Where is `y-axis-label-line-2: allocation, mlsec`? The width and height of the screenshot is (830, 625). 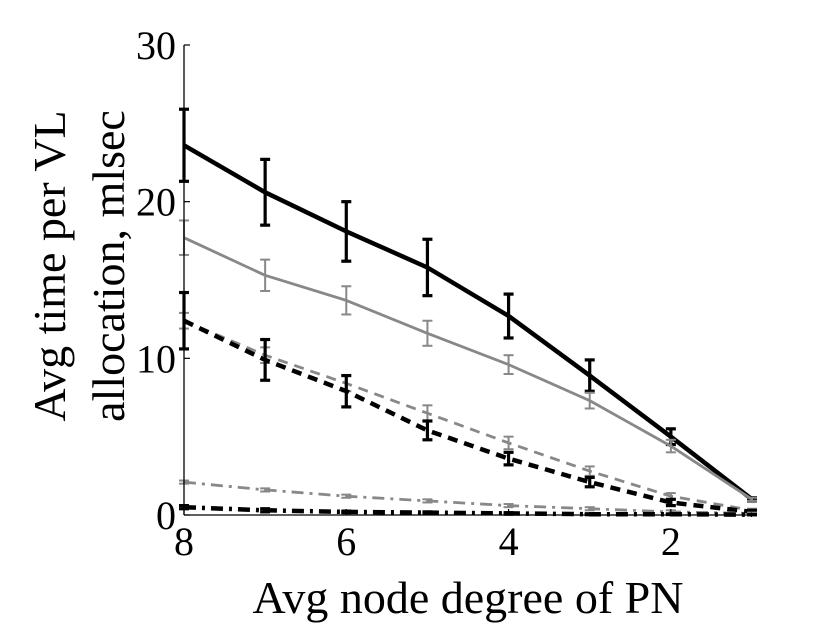
y-axis-label-line-2: allocation, mlsec is located at coordinates (108, 266).